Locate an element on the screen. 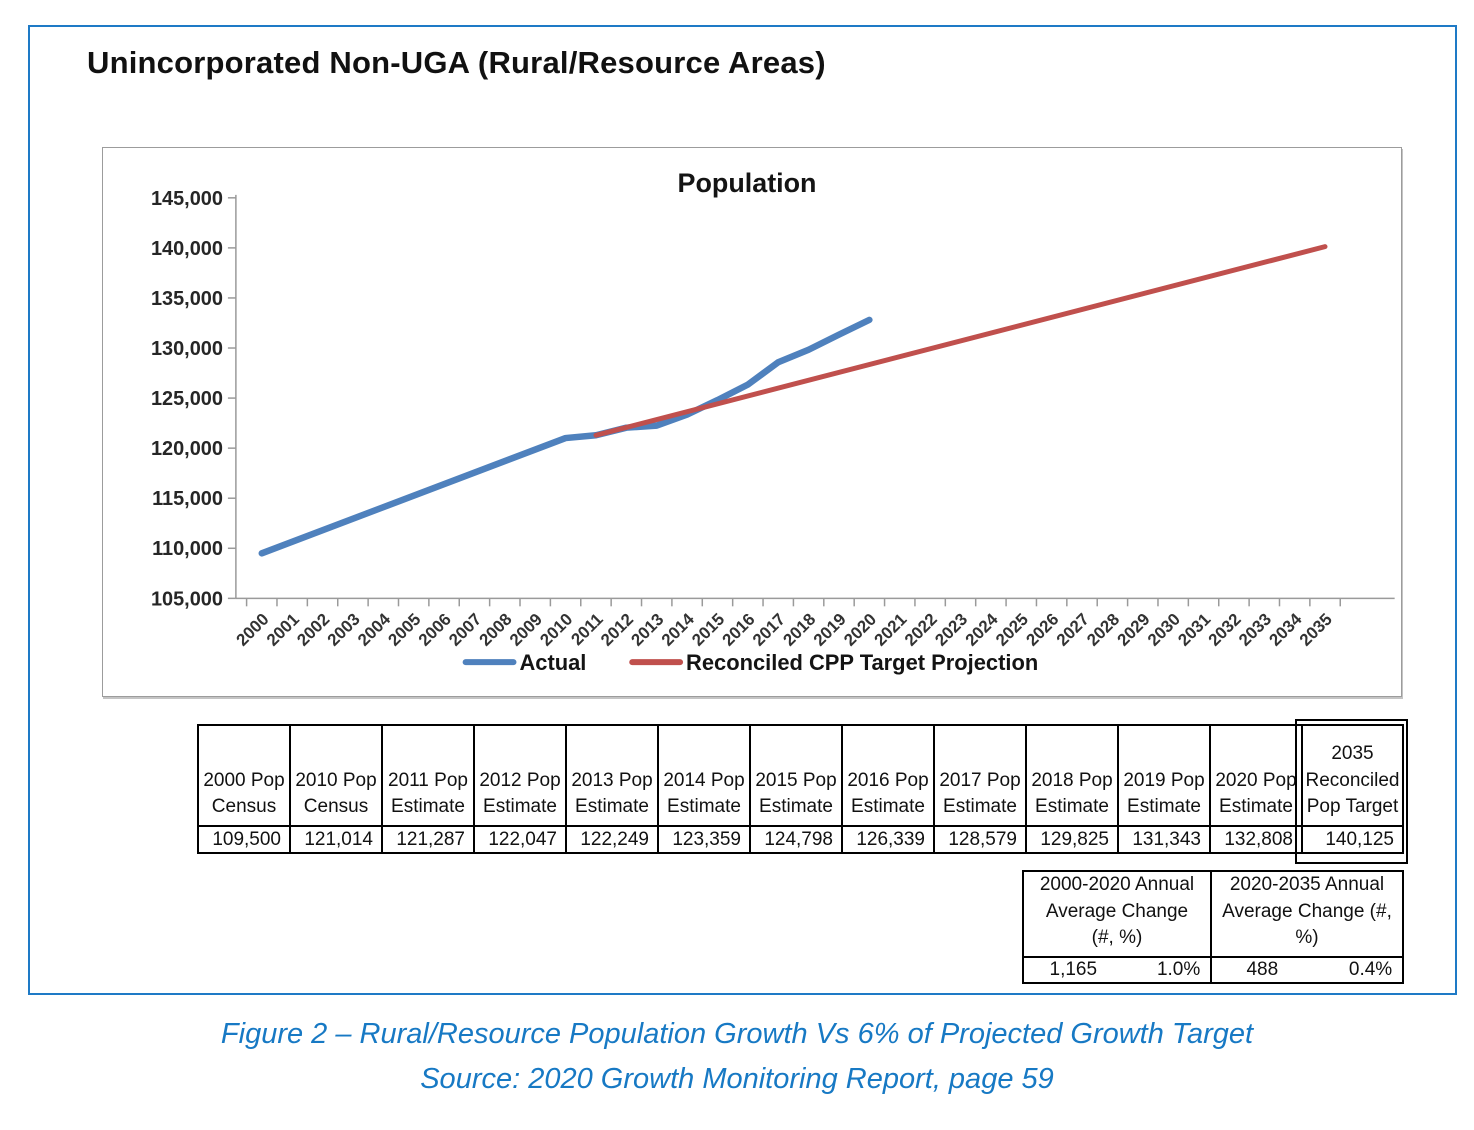 This screenshot has height=1130, width=1474. x-axis-label: 2027 is located at coordinates (1073, 630).